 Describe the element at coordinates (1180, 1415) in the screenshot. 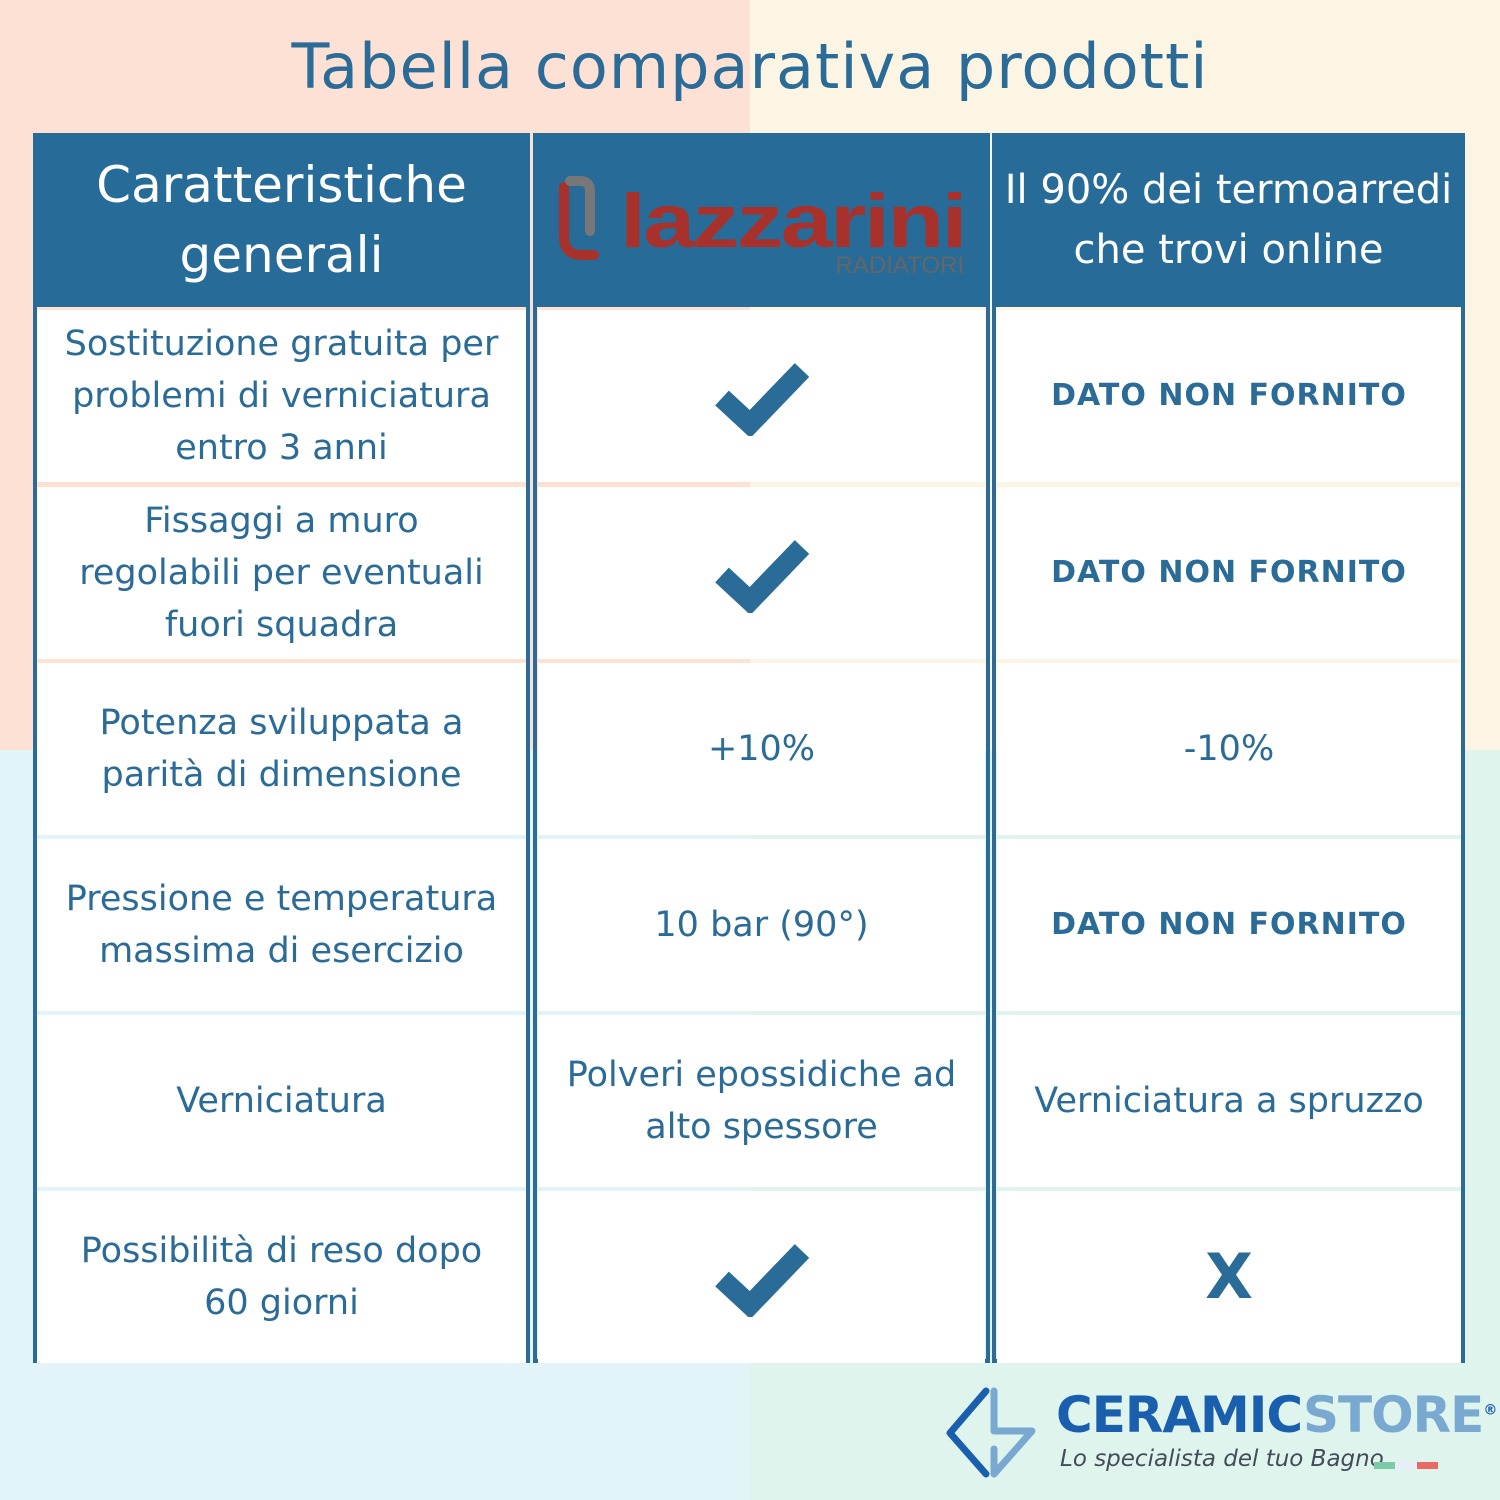

I see `logo-name-a: CERAMIC` at that location.